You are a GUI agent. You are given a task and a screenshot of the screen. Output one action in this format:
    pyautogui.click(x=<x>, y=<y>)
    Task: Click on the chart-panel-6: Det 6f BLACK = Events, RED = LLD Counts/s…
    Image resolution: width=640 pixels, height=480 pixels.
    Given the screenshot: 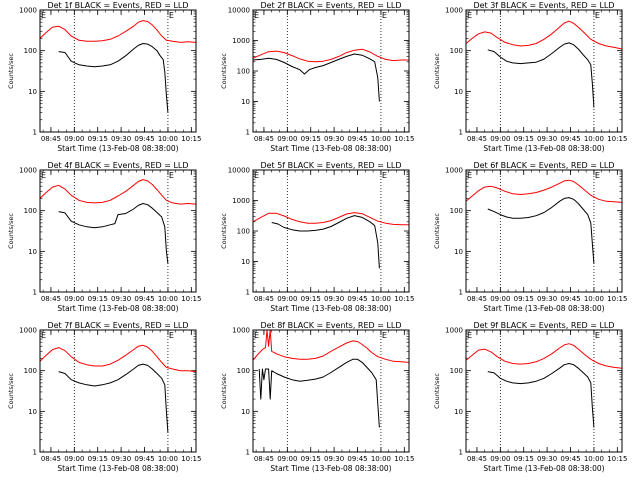 What is the action you would take?
    pyautogui.click(x=530, y=237)
    